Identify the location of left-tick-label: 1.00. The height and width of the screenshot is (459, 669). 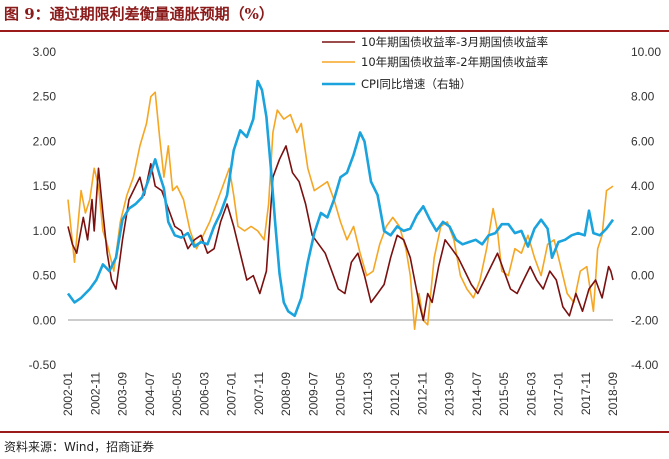
(45, 231).